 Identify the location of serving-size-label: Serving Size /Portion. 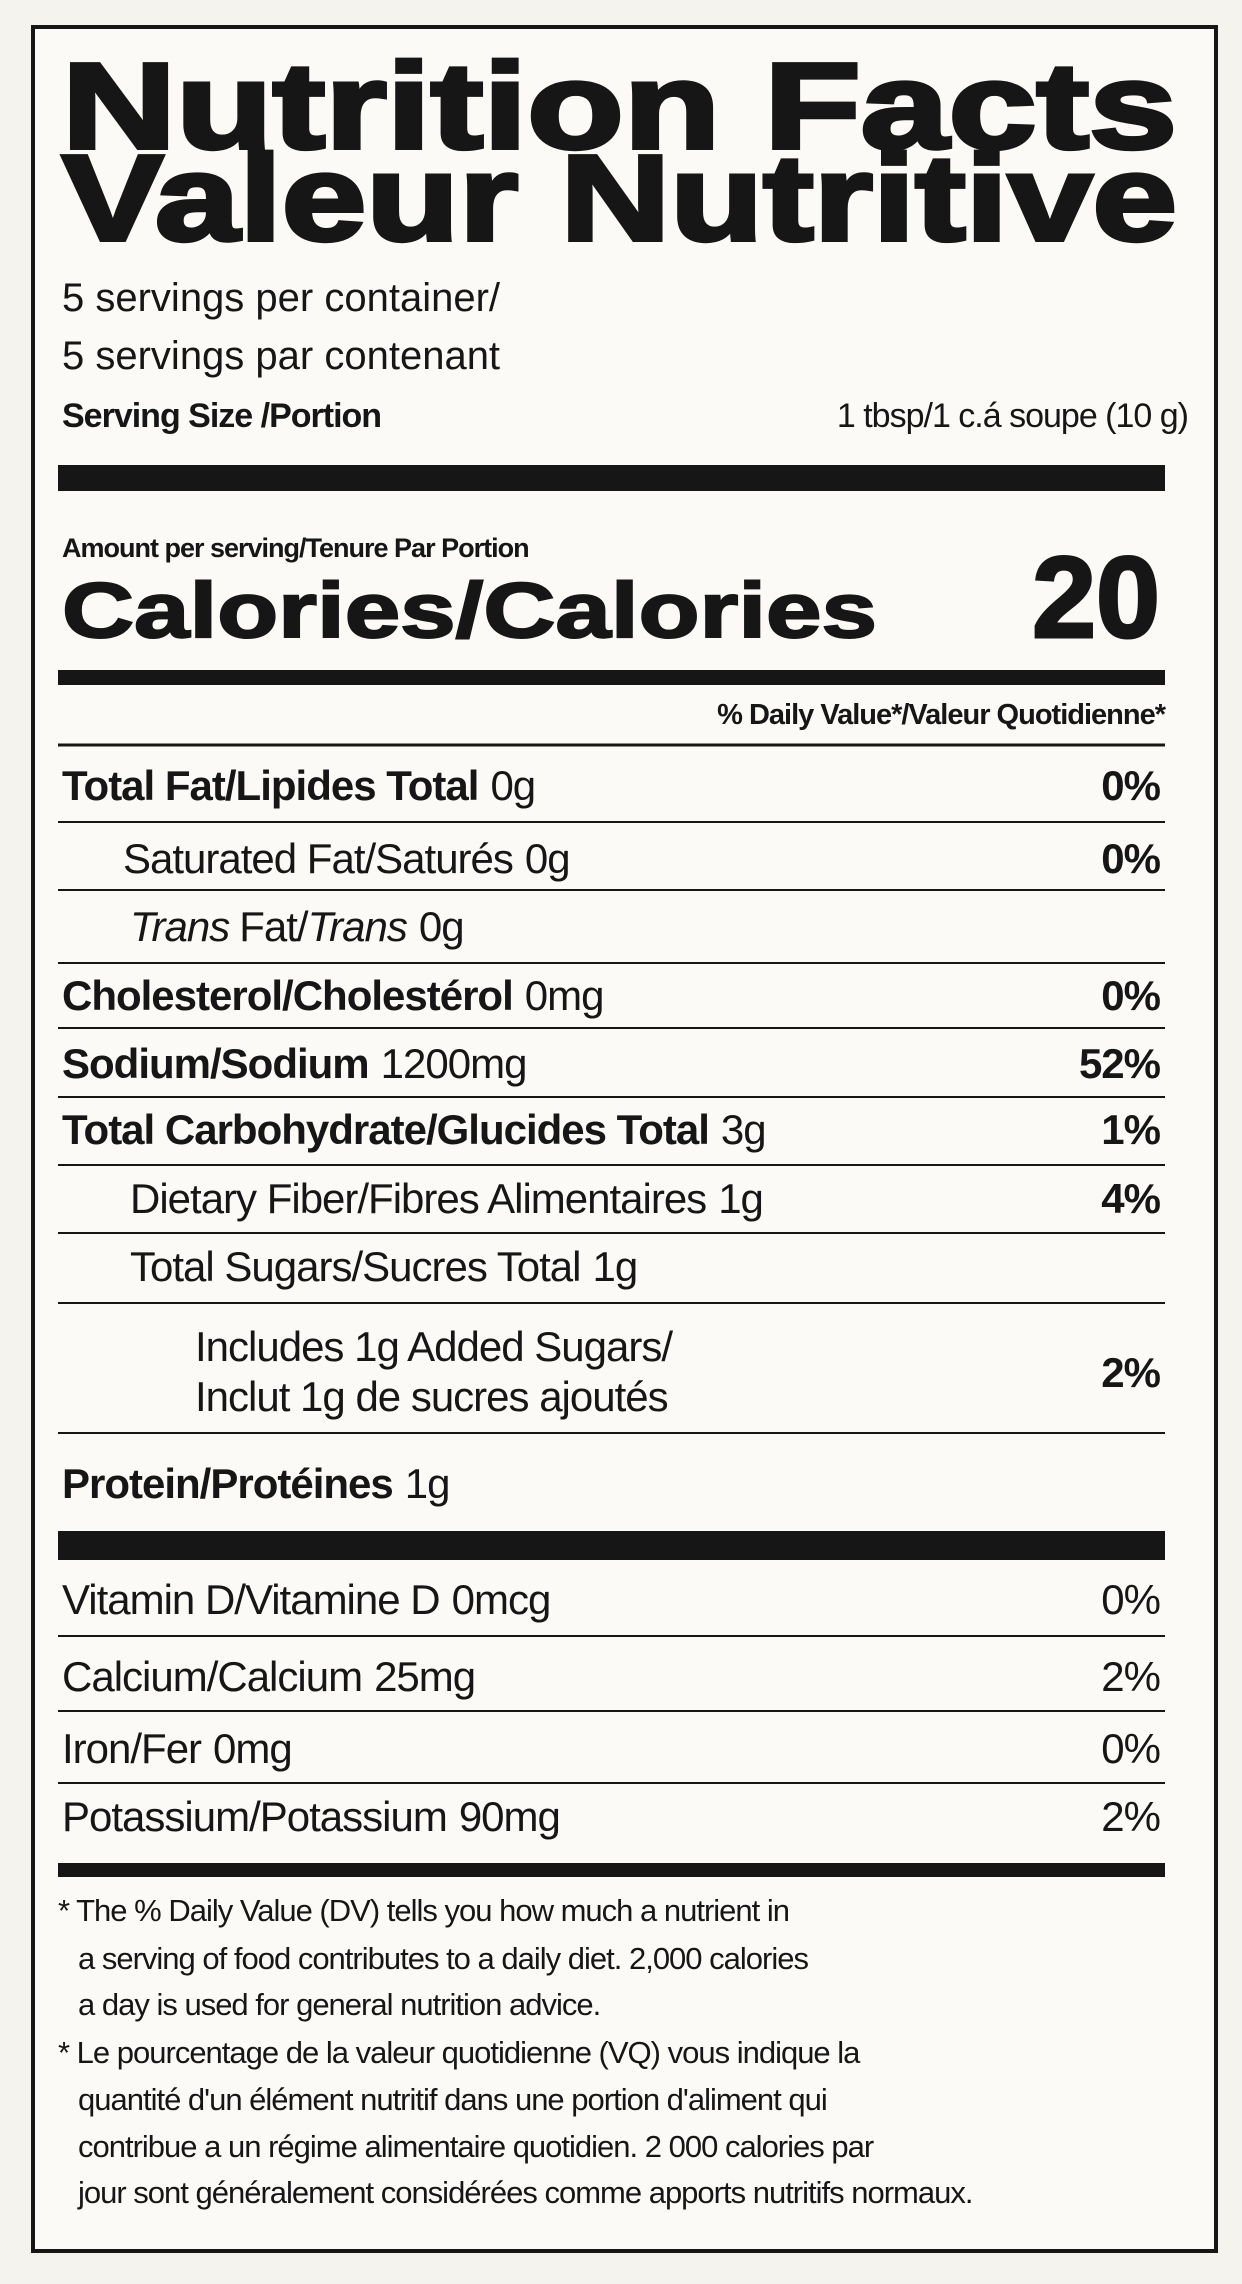
(221, 416).